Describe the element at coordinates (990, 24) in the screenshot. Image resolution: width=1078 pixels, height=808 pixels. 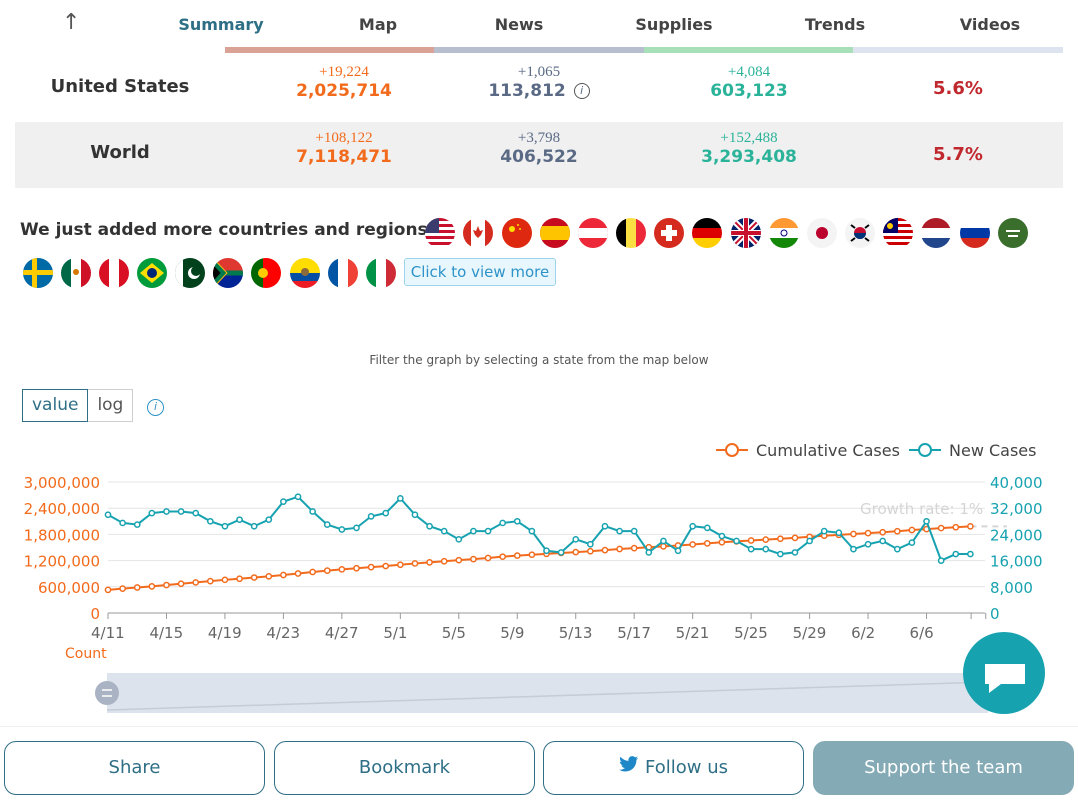
I see `tab-videos: Videos` at that location.